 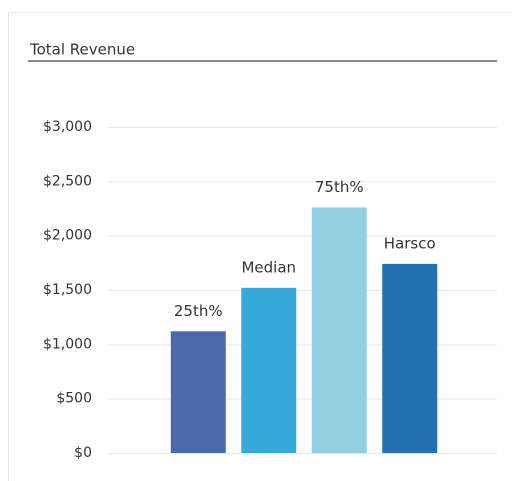 What do you see at coordinates (339, 187) in the screenshot?
I see `category-label: 75th%` at bounding box center [339, 187].